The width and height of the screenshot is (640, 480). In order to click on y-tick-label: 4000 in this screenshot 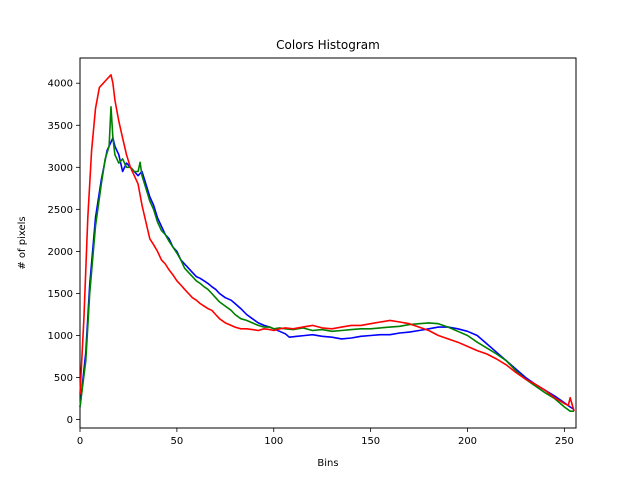, I will do `click(60, 84)`.